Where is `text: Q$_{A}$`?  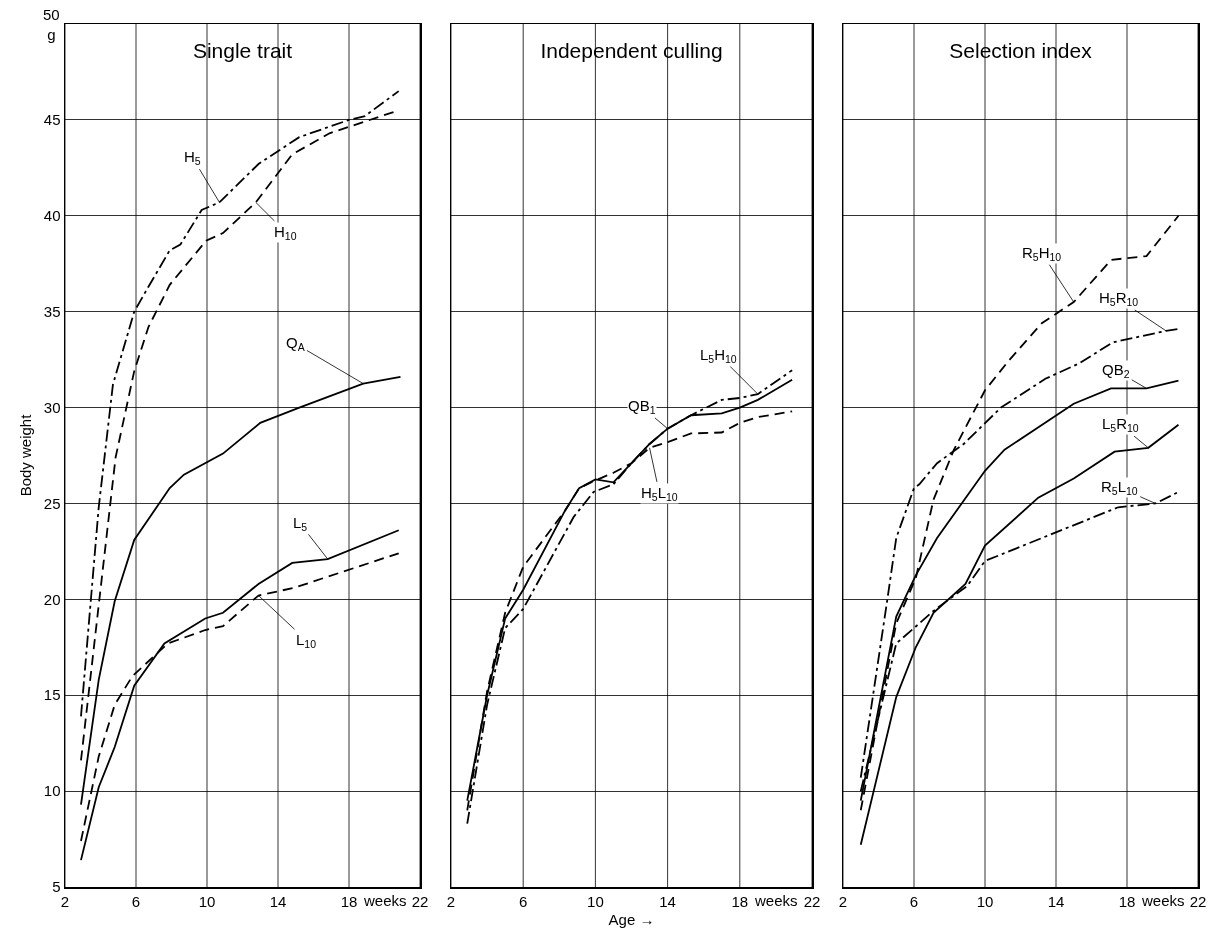 text: Q$_{A}$ is located at coordinates (295, 344).